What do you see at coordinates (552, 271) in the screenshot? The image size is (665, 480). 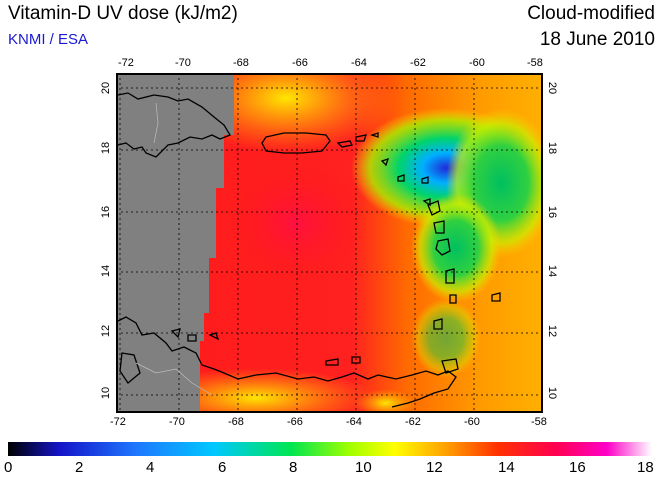 I see `lat-tick-right: 14` at bounding box center [552, 271].